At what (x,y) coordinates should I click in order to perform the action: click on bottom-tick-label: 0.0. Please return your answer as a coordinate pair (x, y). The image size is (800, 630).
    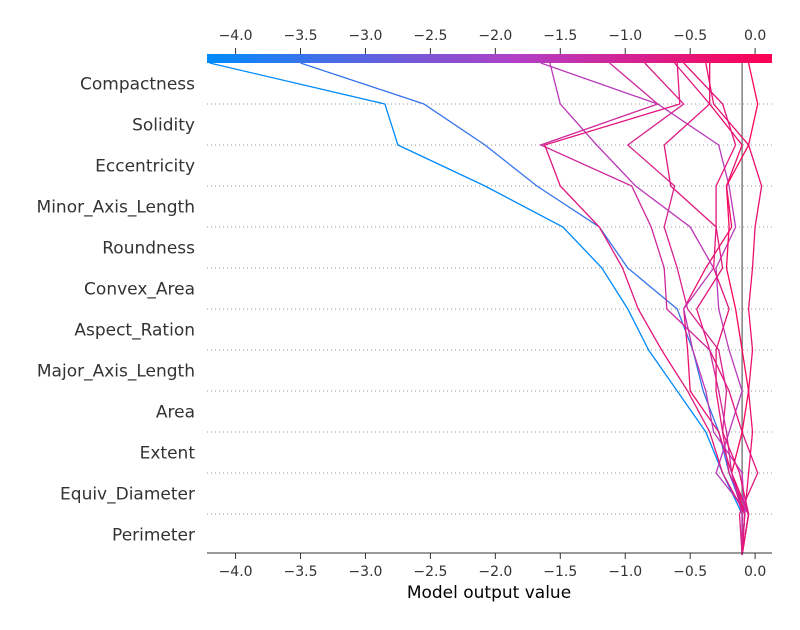
    Looking at the image, I should click on (755, 572).